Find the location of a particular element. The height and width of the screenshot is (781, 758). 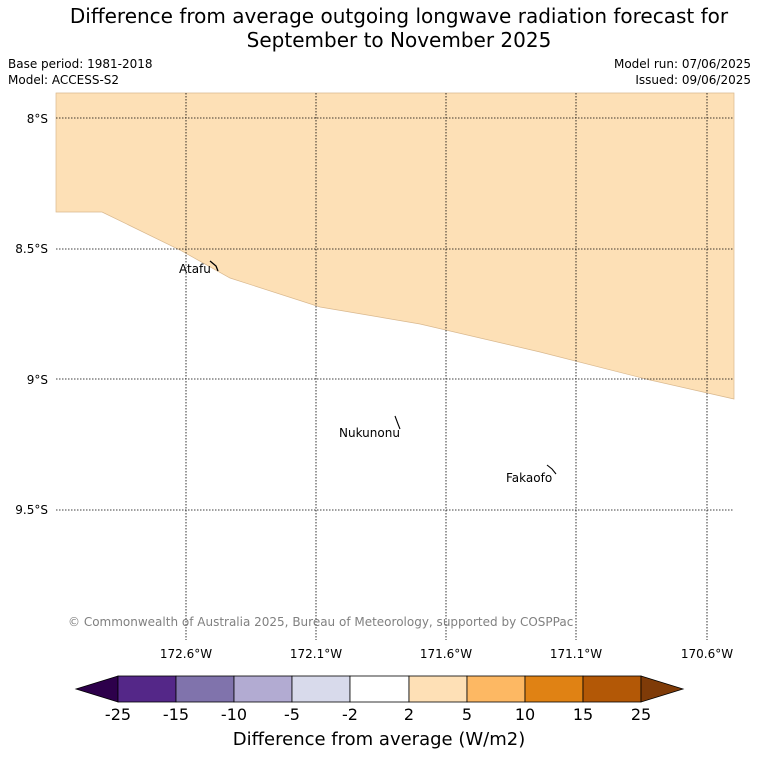

base-period: Base period: 1981-2018 is located at coordinates (80, 64).